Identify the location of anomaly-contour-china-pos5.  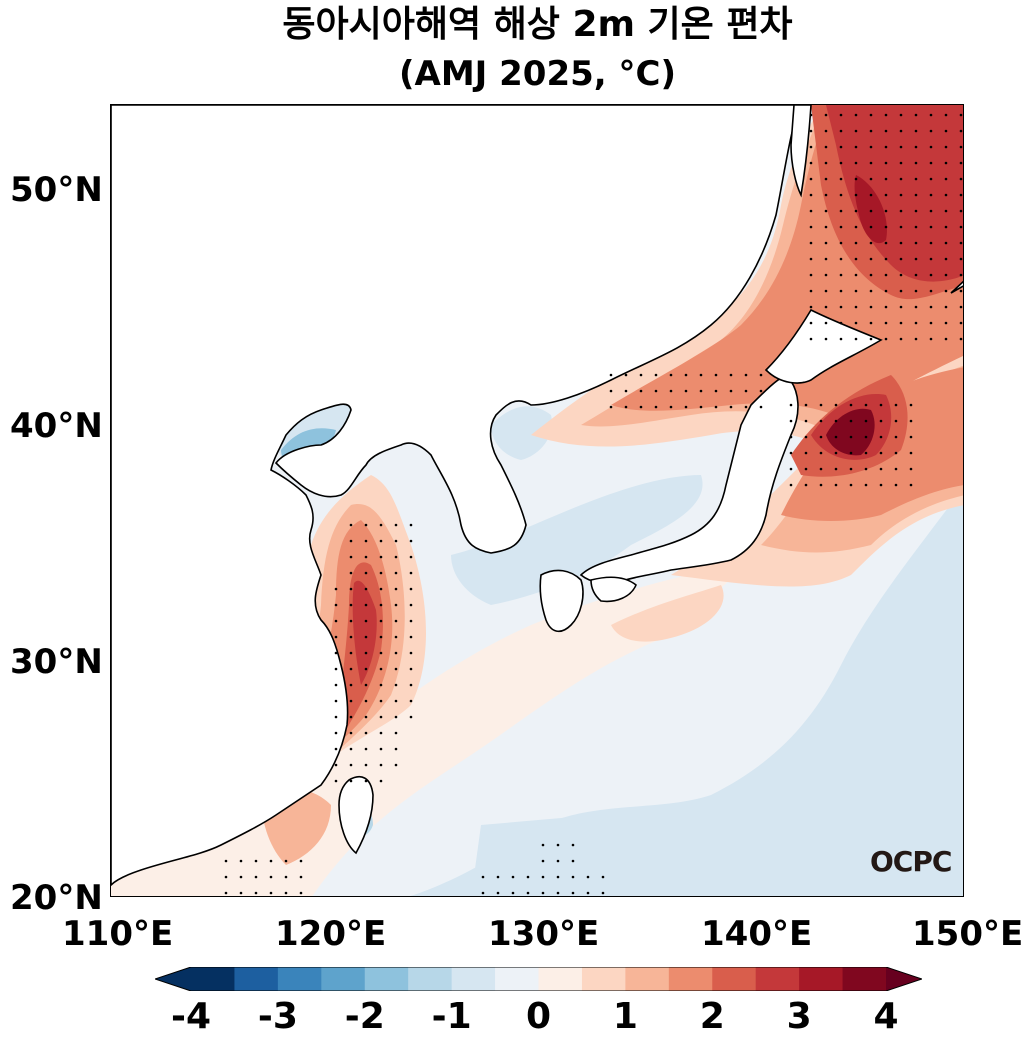
(364, 632).